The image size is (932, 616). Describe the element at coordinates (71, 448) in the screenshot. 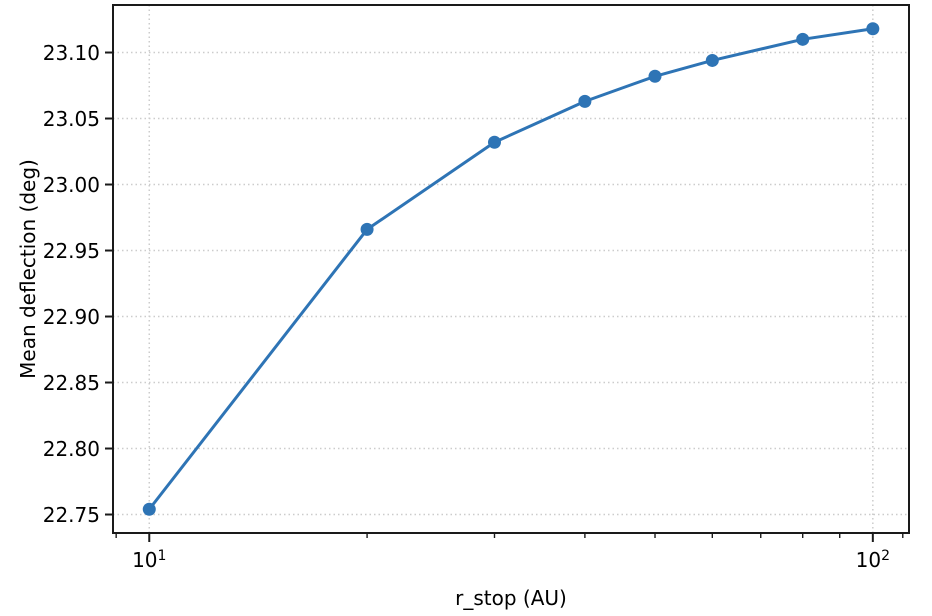

I see `y-tick-label: 22.80` at that location.